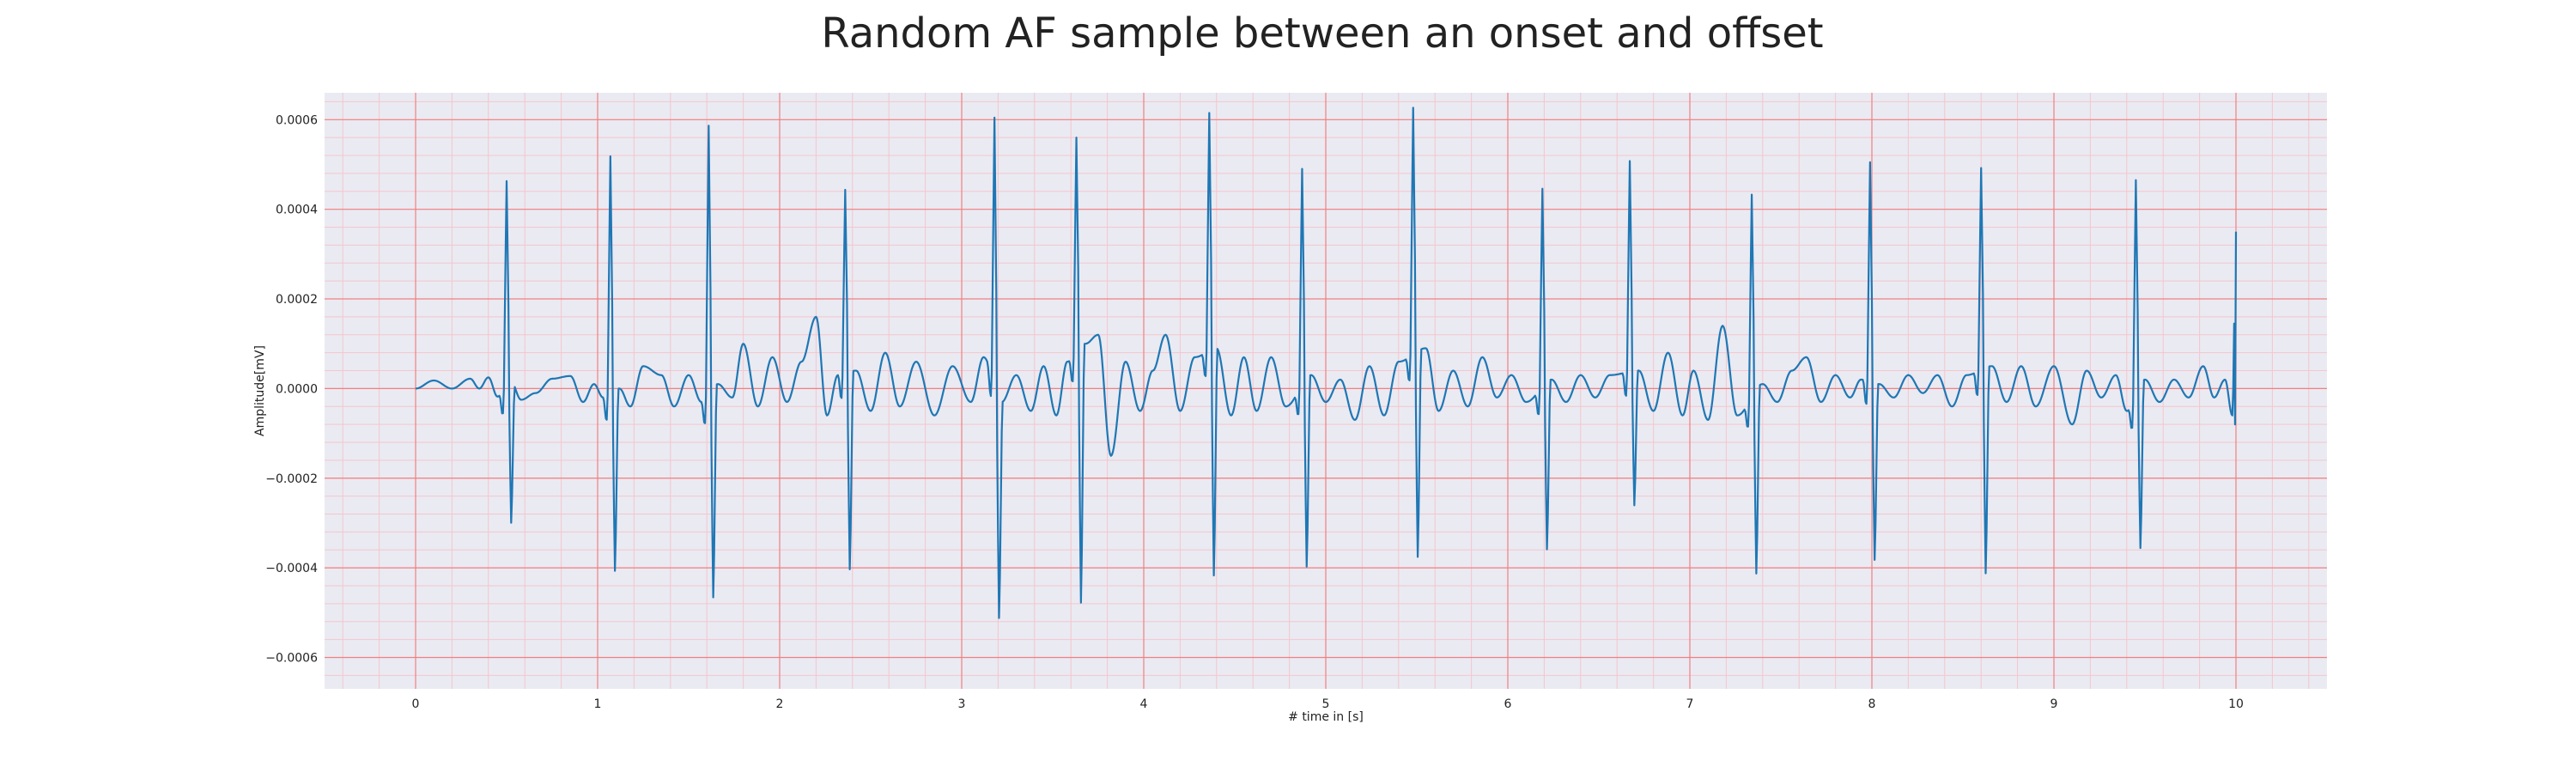  I want to click on y-tick-label: 0.0000, so click(297, 389).